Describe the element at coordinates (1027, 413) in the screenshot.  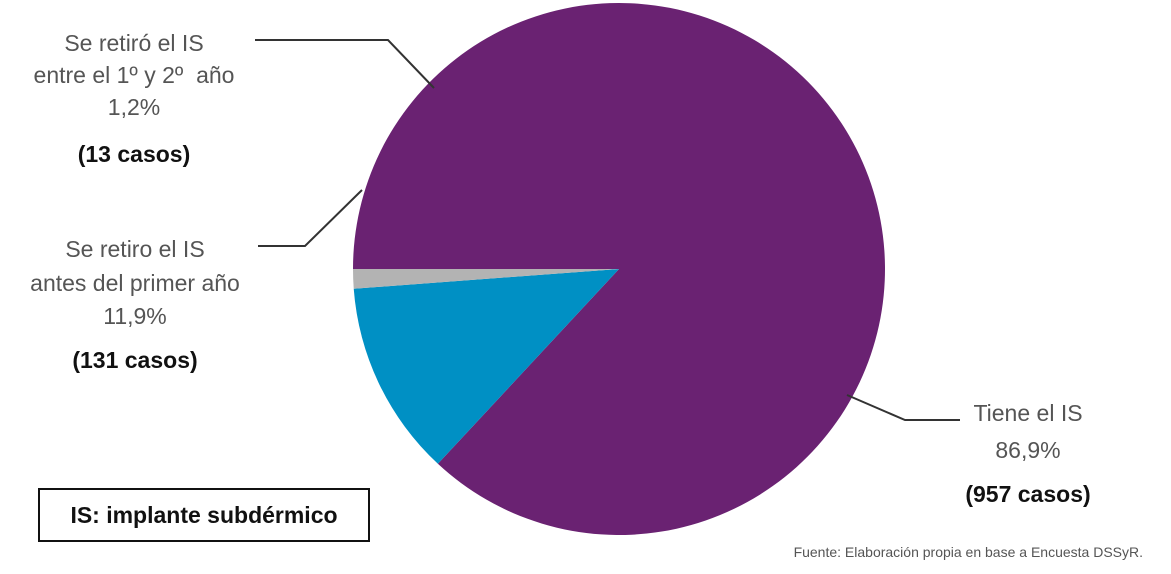
I see `slice-label-tiene: Tiene el IS` at that location.